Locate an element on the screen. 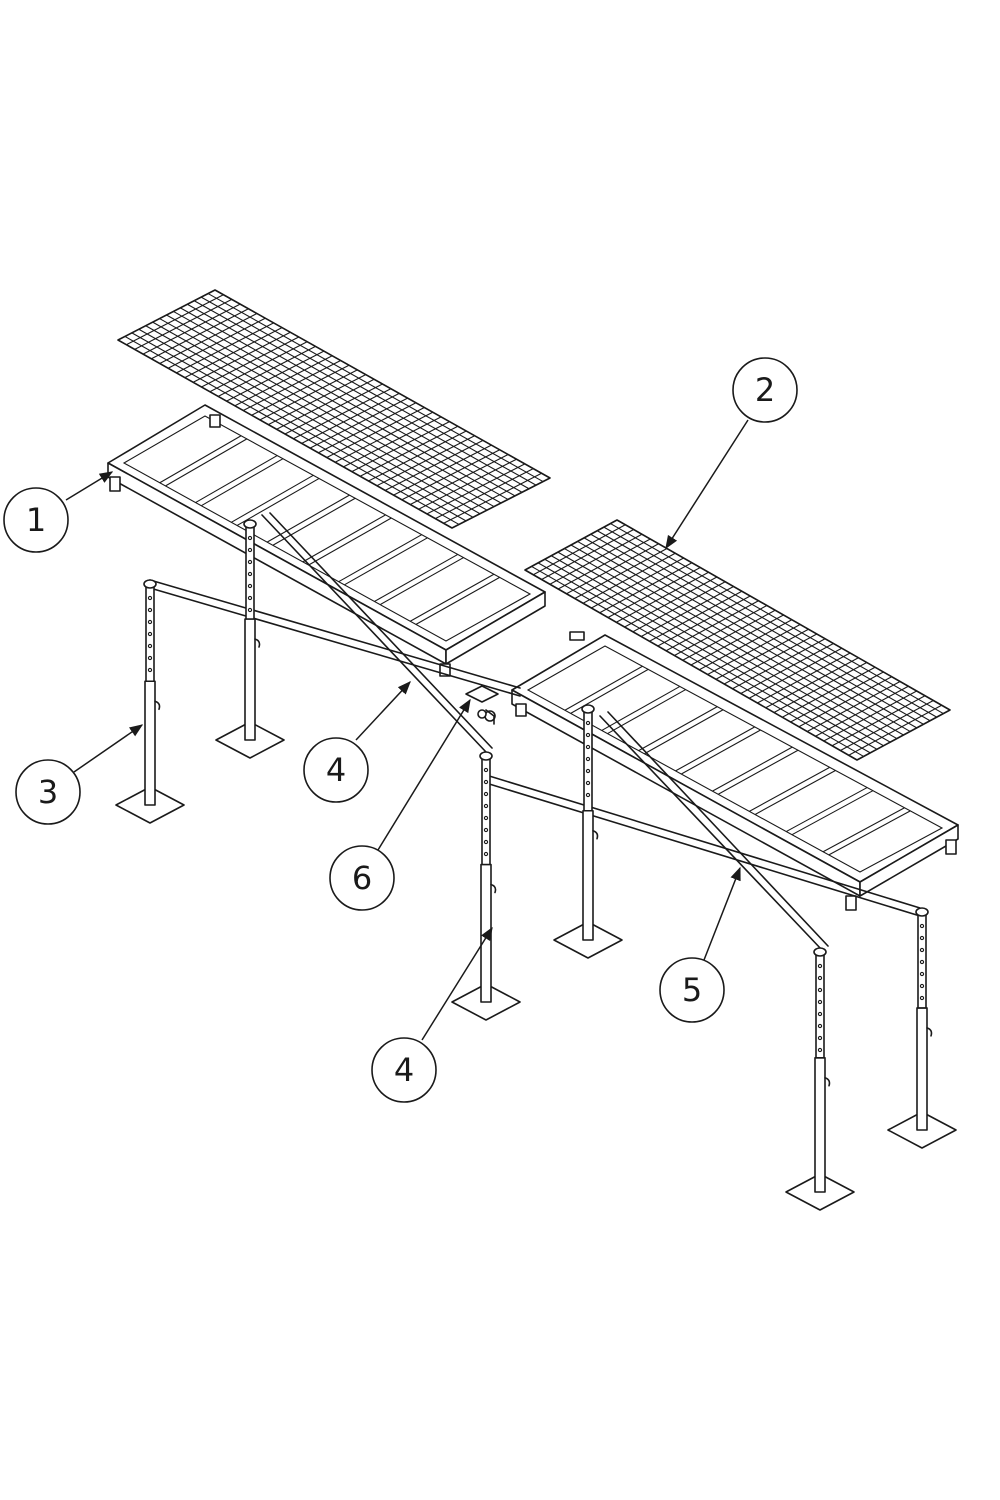 This screenshot has height=1500, width=1000. callout-5-label: 5 is located at coordinates (692, 990).